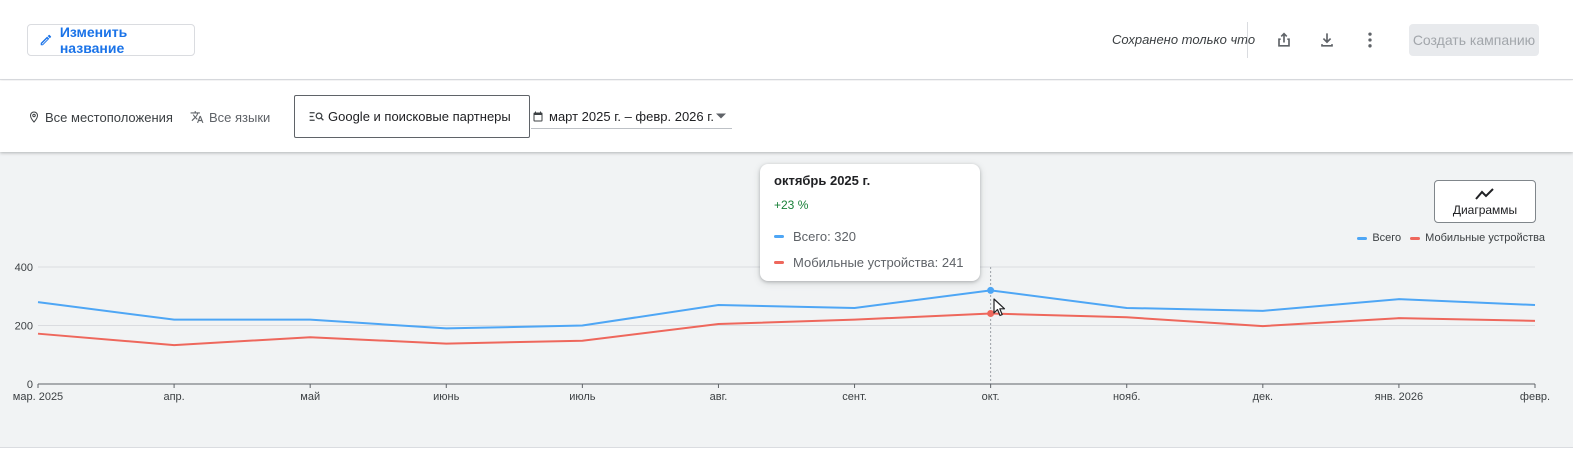 The width and height of the screenshot is (1573, 451). Describe the element at coordinates (1387, 238) in the screenshot. I see `legend-label: Всего` at that location.